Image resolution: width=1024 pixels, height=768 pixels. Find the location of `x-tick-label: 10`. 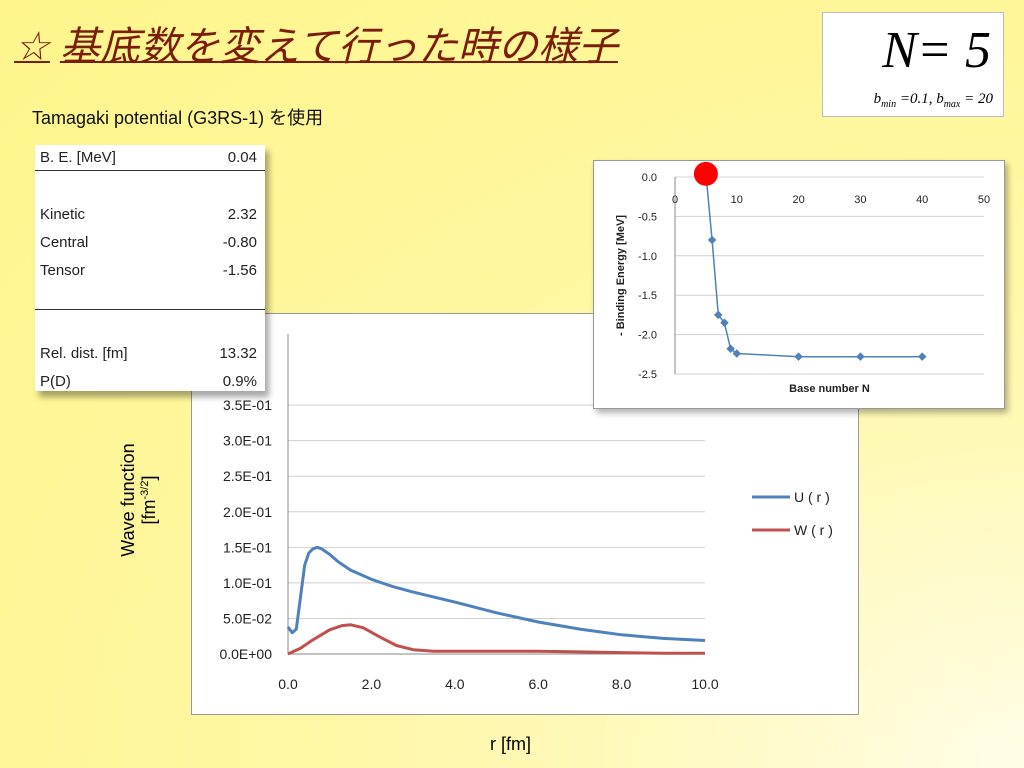

x-tick-label: 10 is located at coordinates (737, 200).